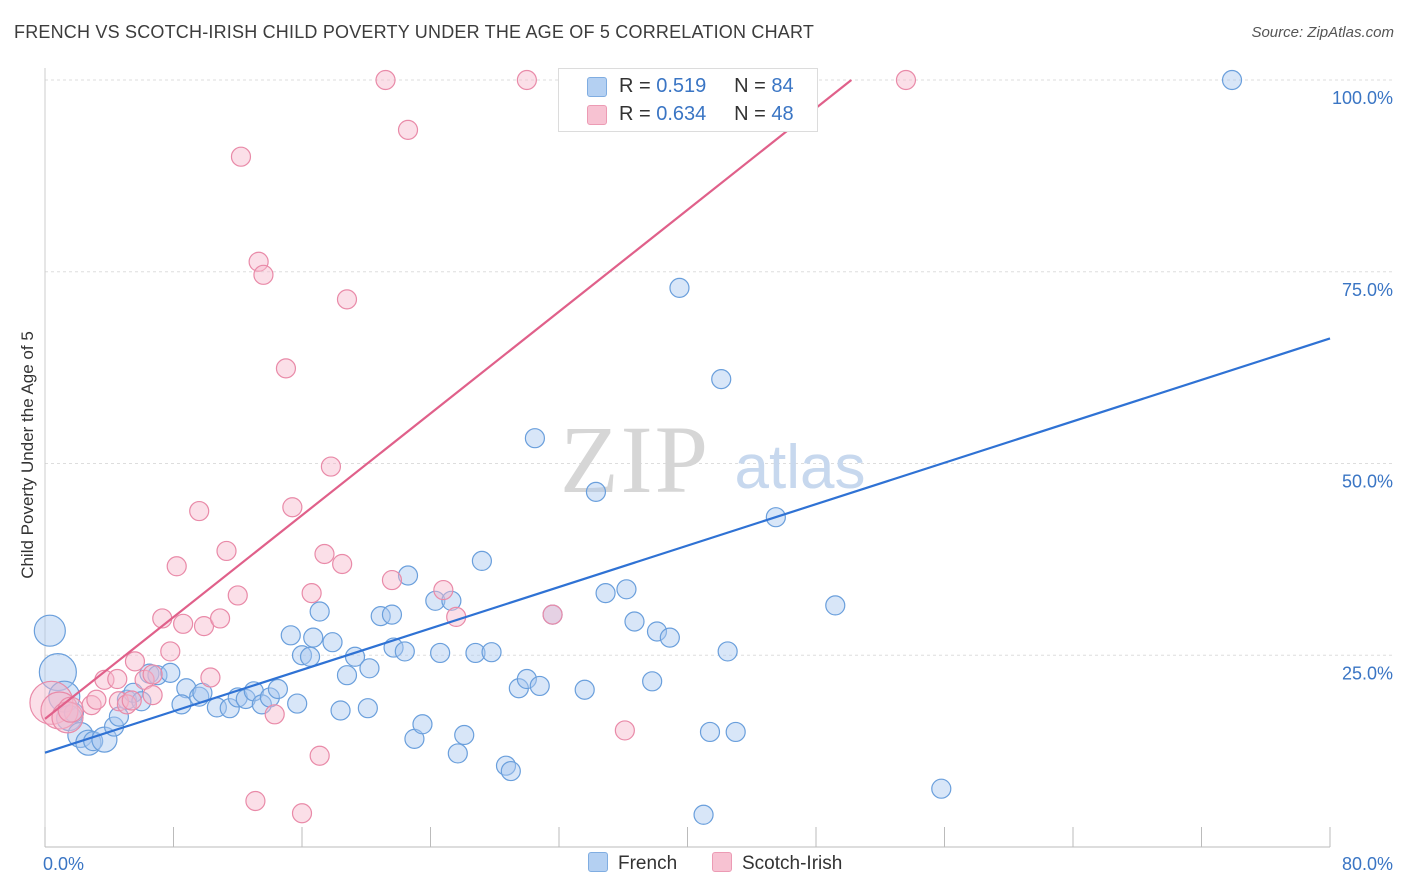  Describe the element at coordinates (635, 459) in the screenshot. I see `watermark-zip: ZIP` at that location.